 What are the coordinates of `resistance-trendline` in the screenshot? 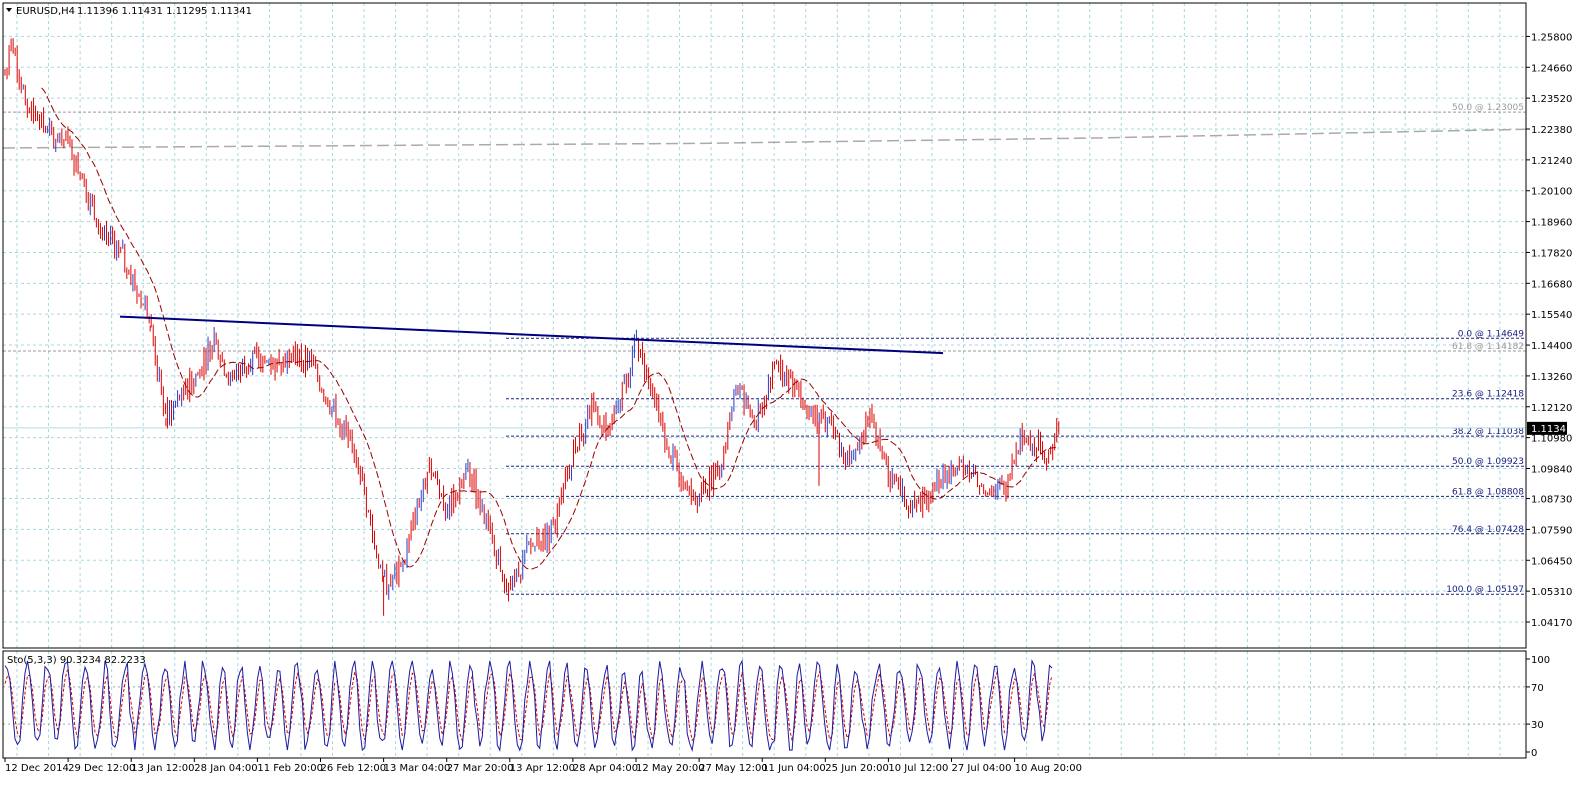 It's located at (531, 335).